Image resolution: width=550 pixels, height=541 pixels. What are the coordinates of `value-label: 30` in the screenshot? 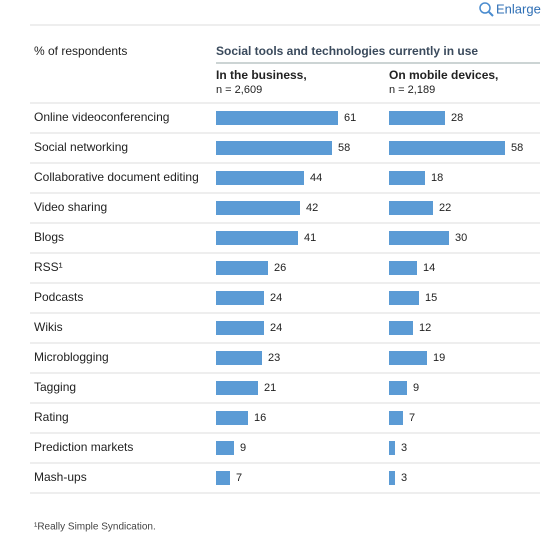 It's located at (461, 238).